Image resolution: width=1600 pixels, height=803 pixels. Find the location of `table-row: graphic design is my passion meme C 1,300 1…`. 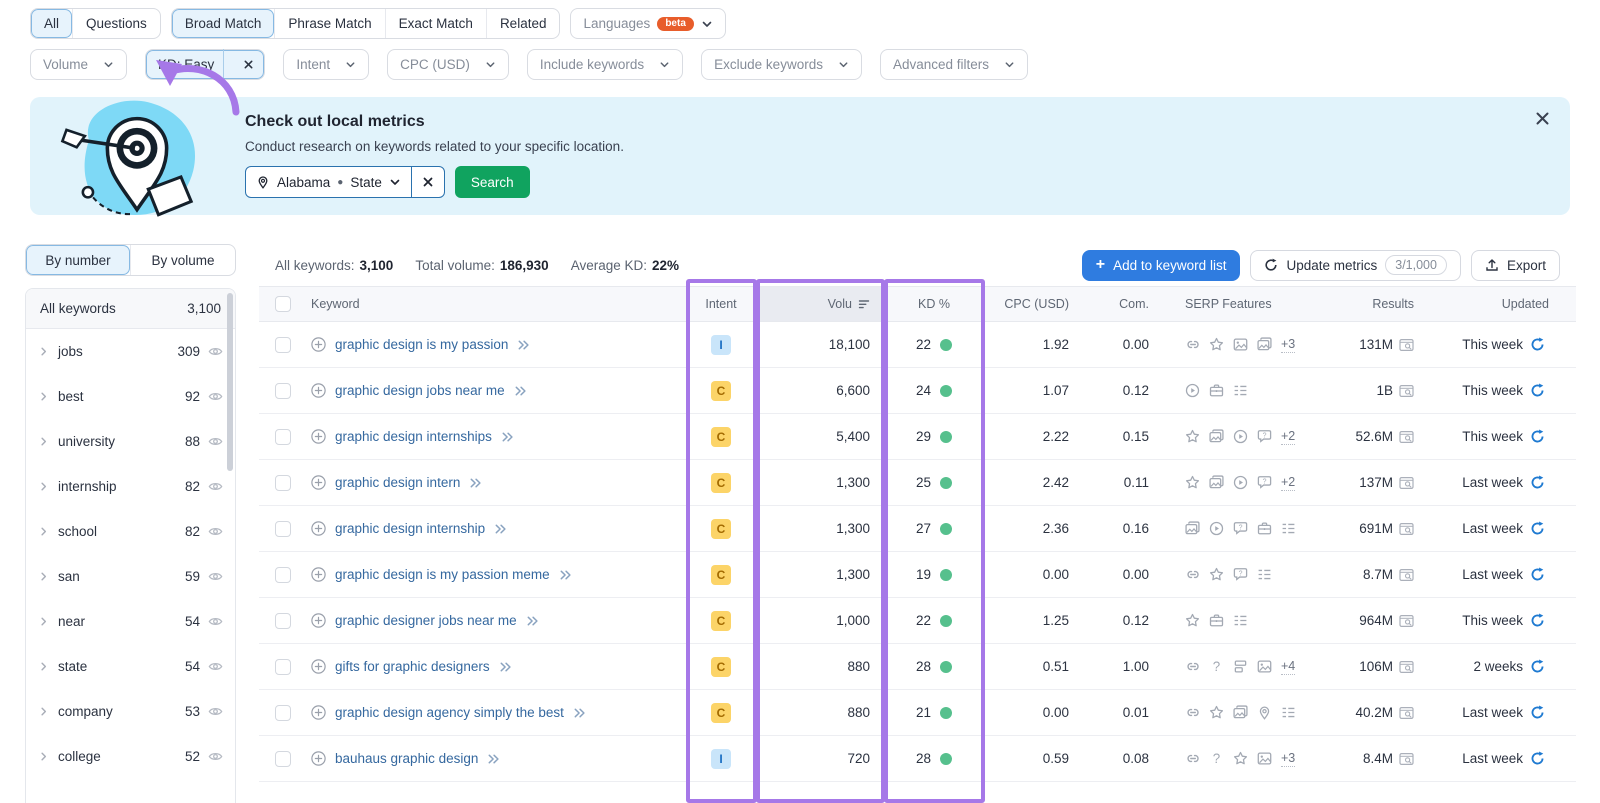

table-row: graphic design is my passion meme C 1,300 1… is located at coordinates (917, 575).